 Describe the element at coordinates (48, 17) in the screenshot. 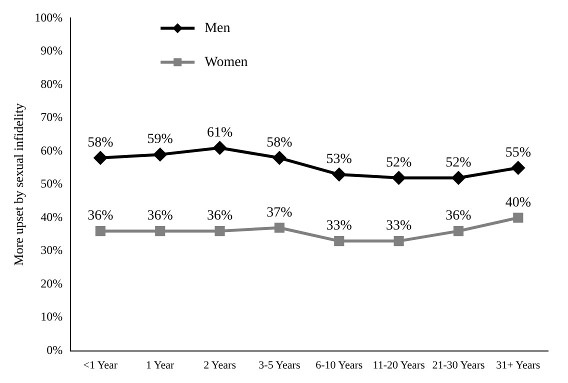

I see `y-tick-label: 100%` at that location.